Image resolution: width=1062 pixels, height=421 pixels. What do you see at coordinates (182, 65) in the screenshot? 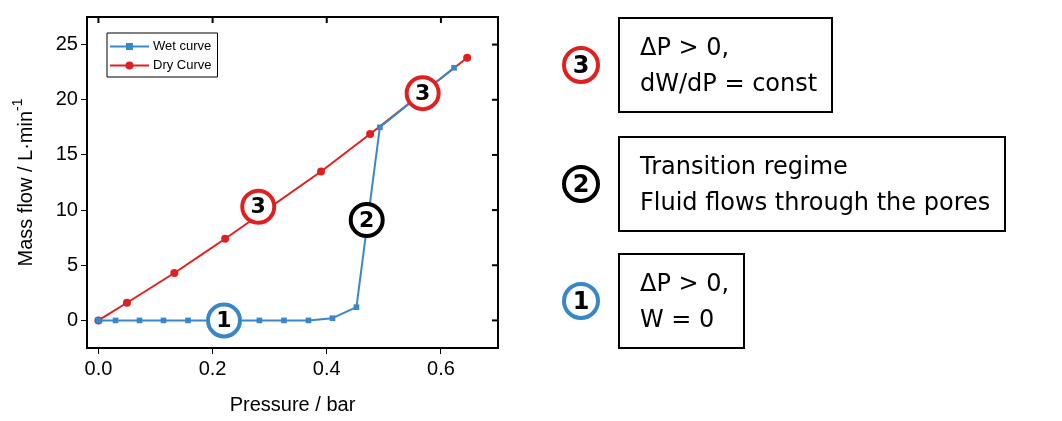
I see `legend-label: Dry Curve` at bounding box center [182, 65].